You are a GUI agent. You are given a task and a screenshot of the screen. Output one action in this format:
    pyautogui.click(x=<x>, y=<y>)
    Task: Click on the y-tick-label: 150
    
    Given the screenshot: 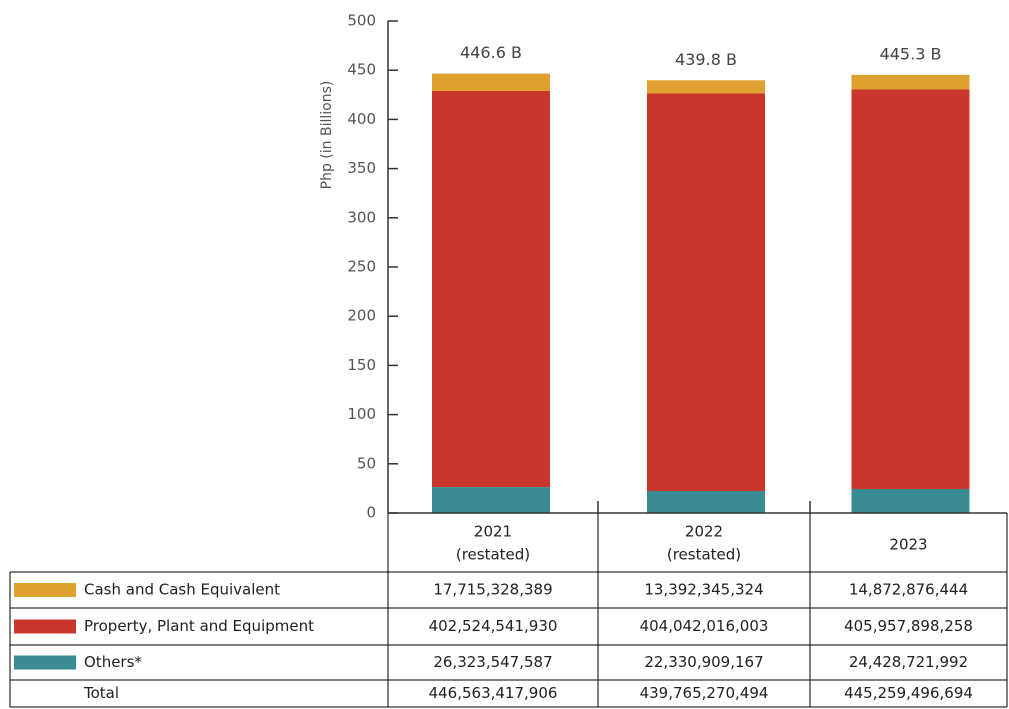 What is the action you would take?
    pyautogui.click(x=361, y=365)
    